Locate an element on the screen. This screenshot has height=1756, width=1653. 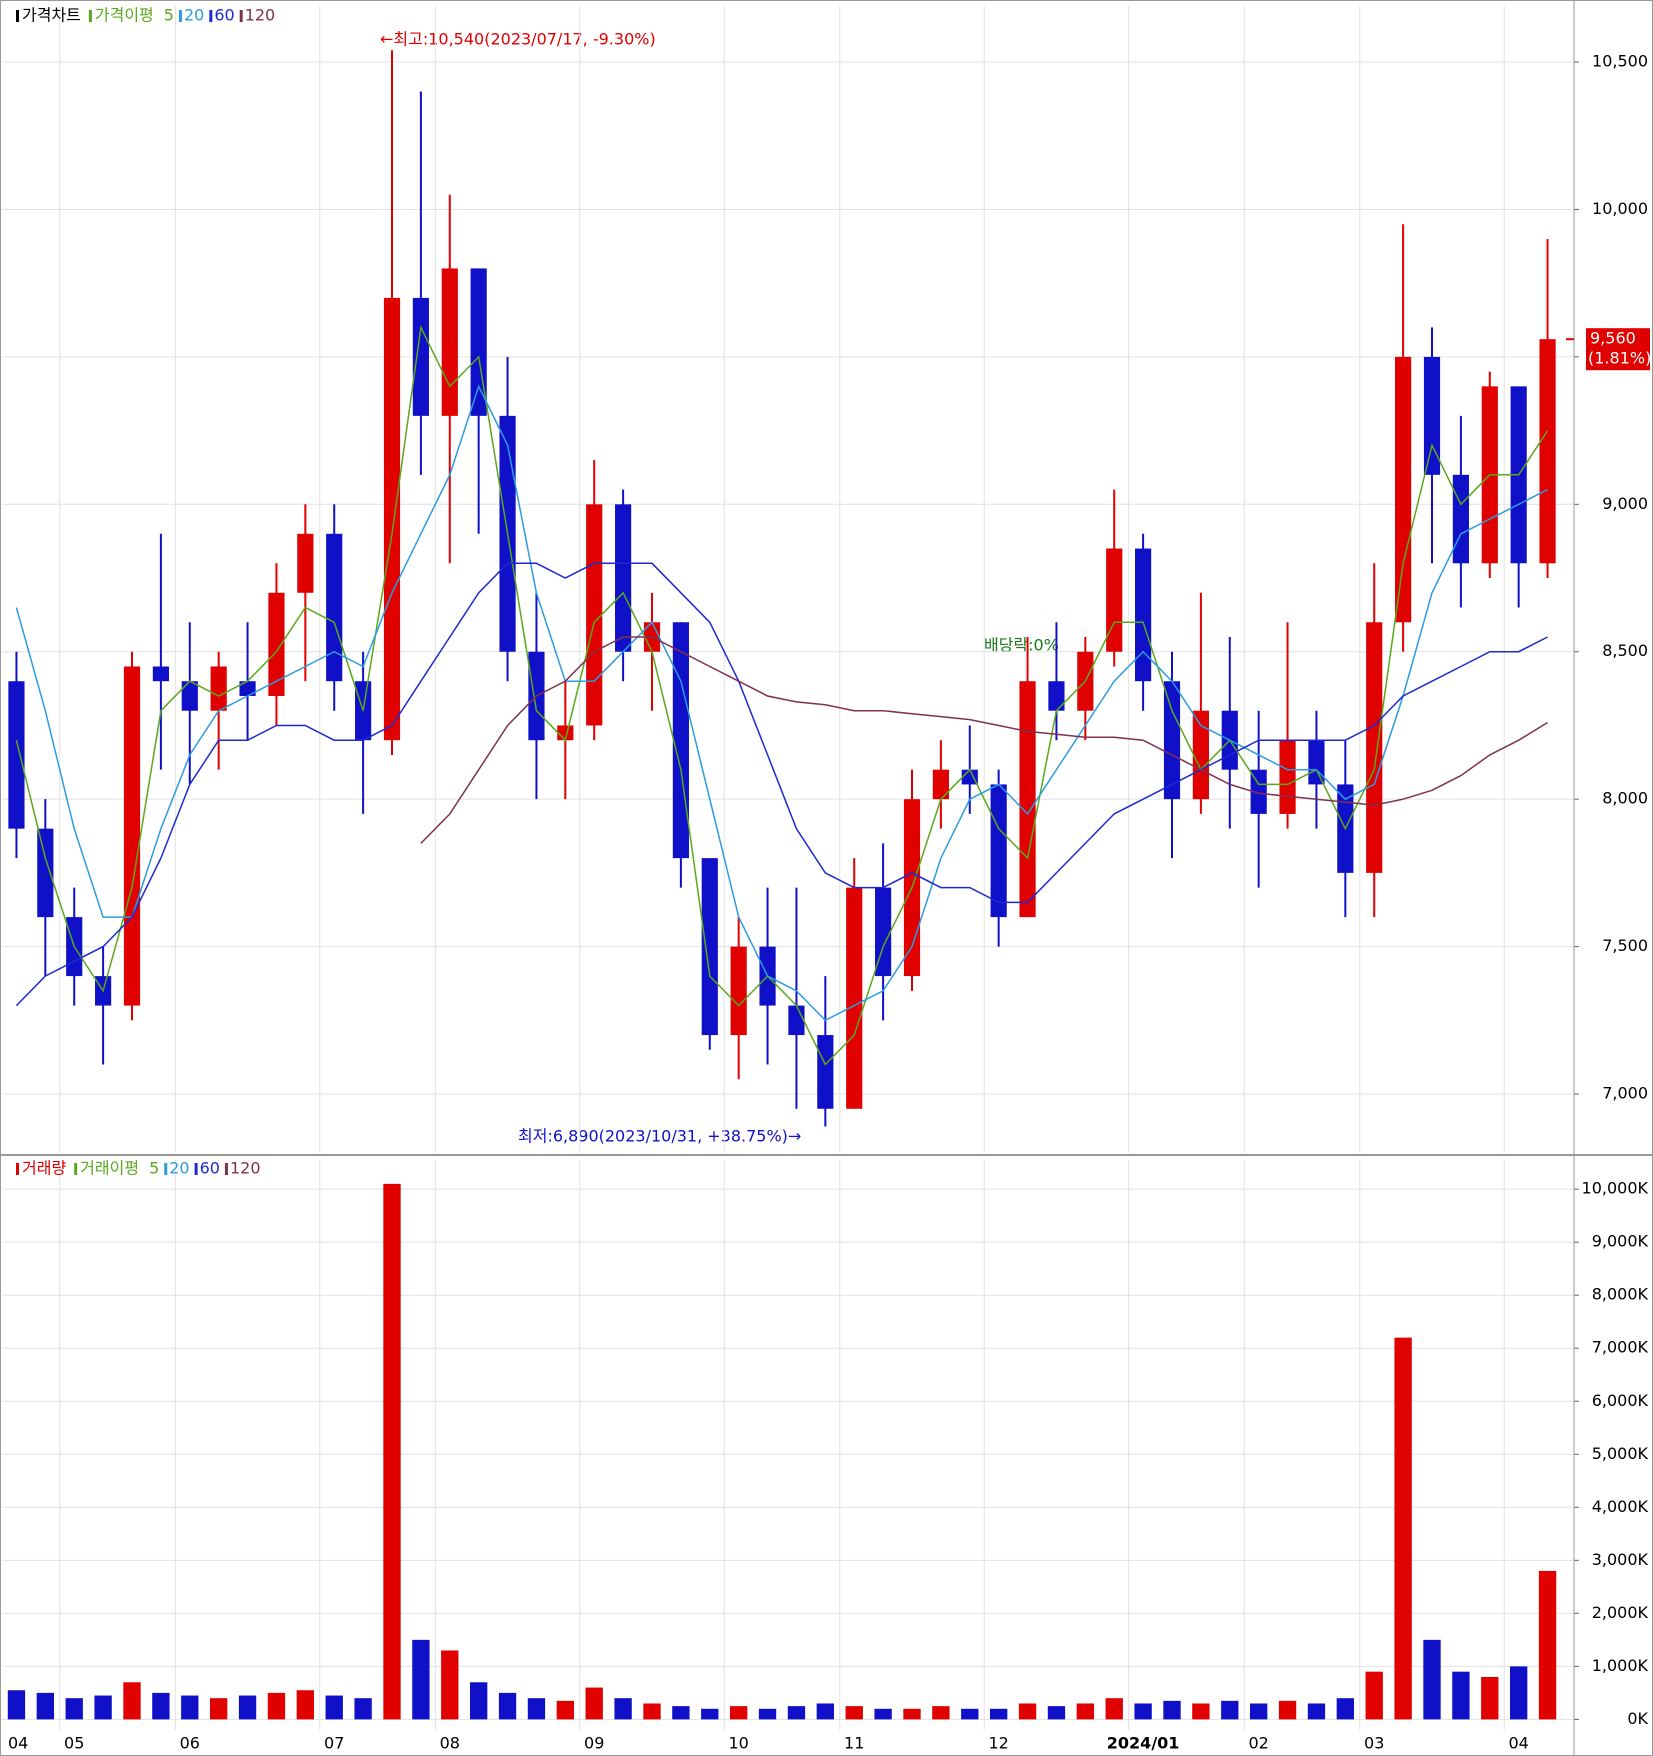
legend-entry: 60 is located at coordinates (224, 15).